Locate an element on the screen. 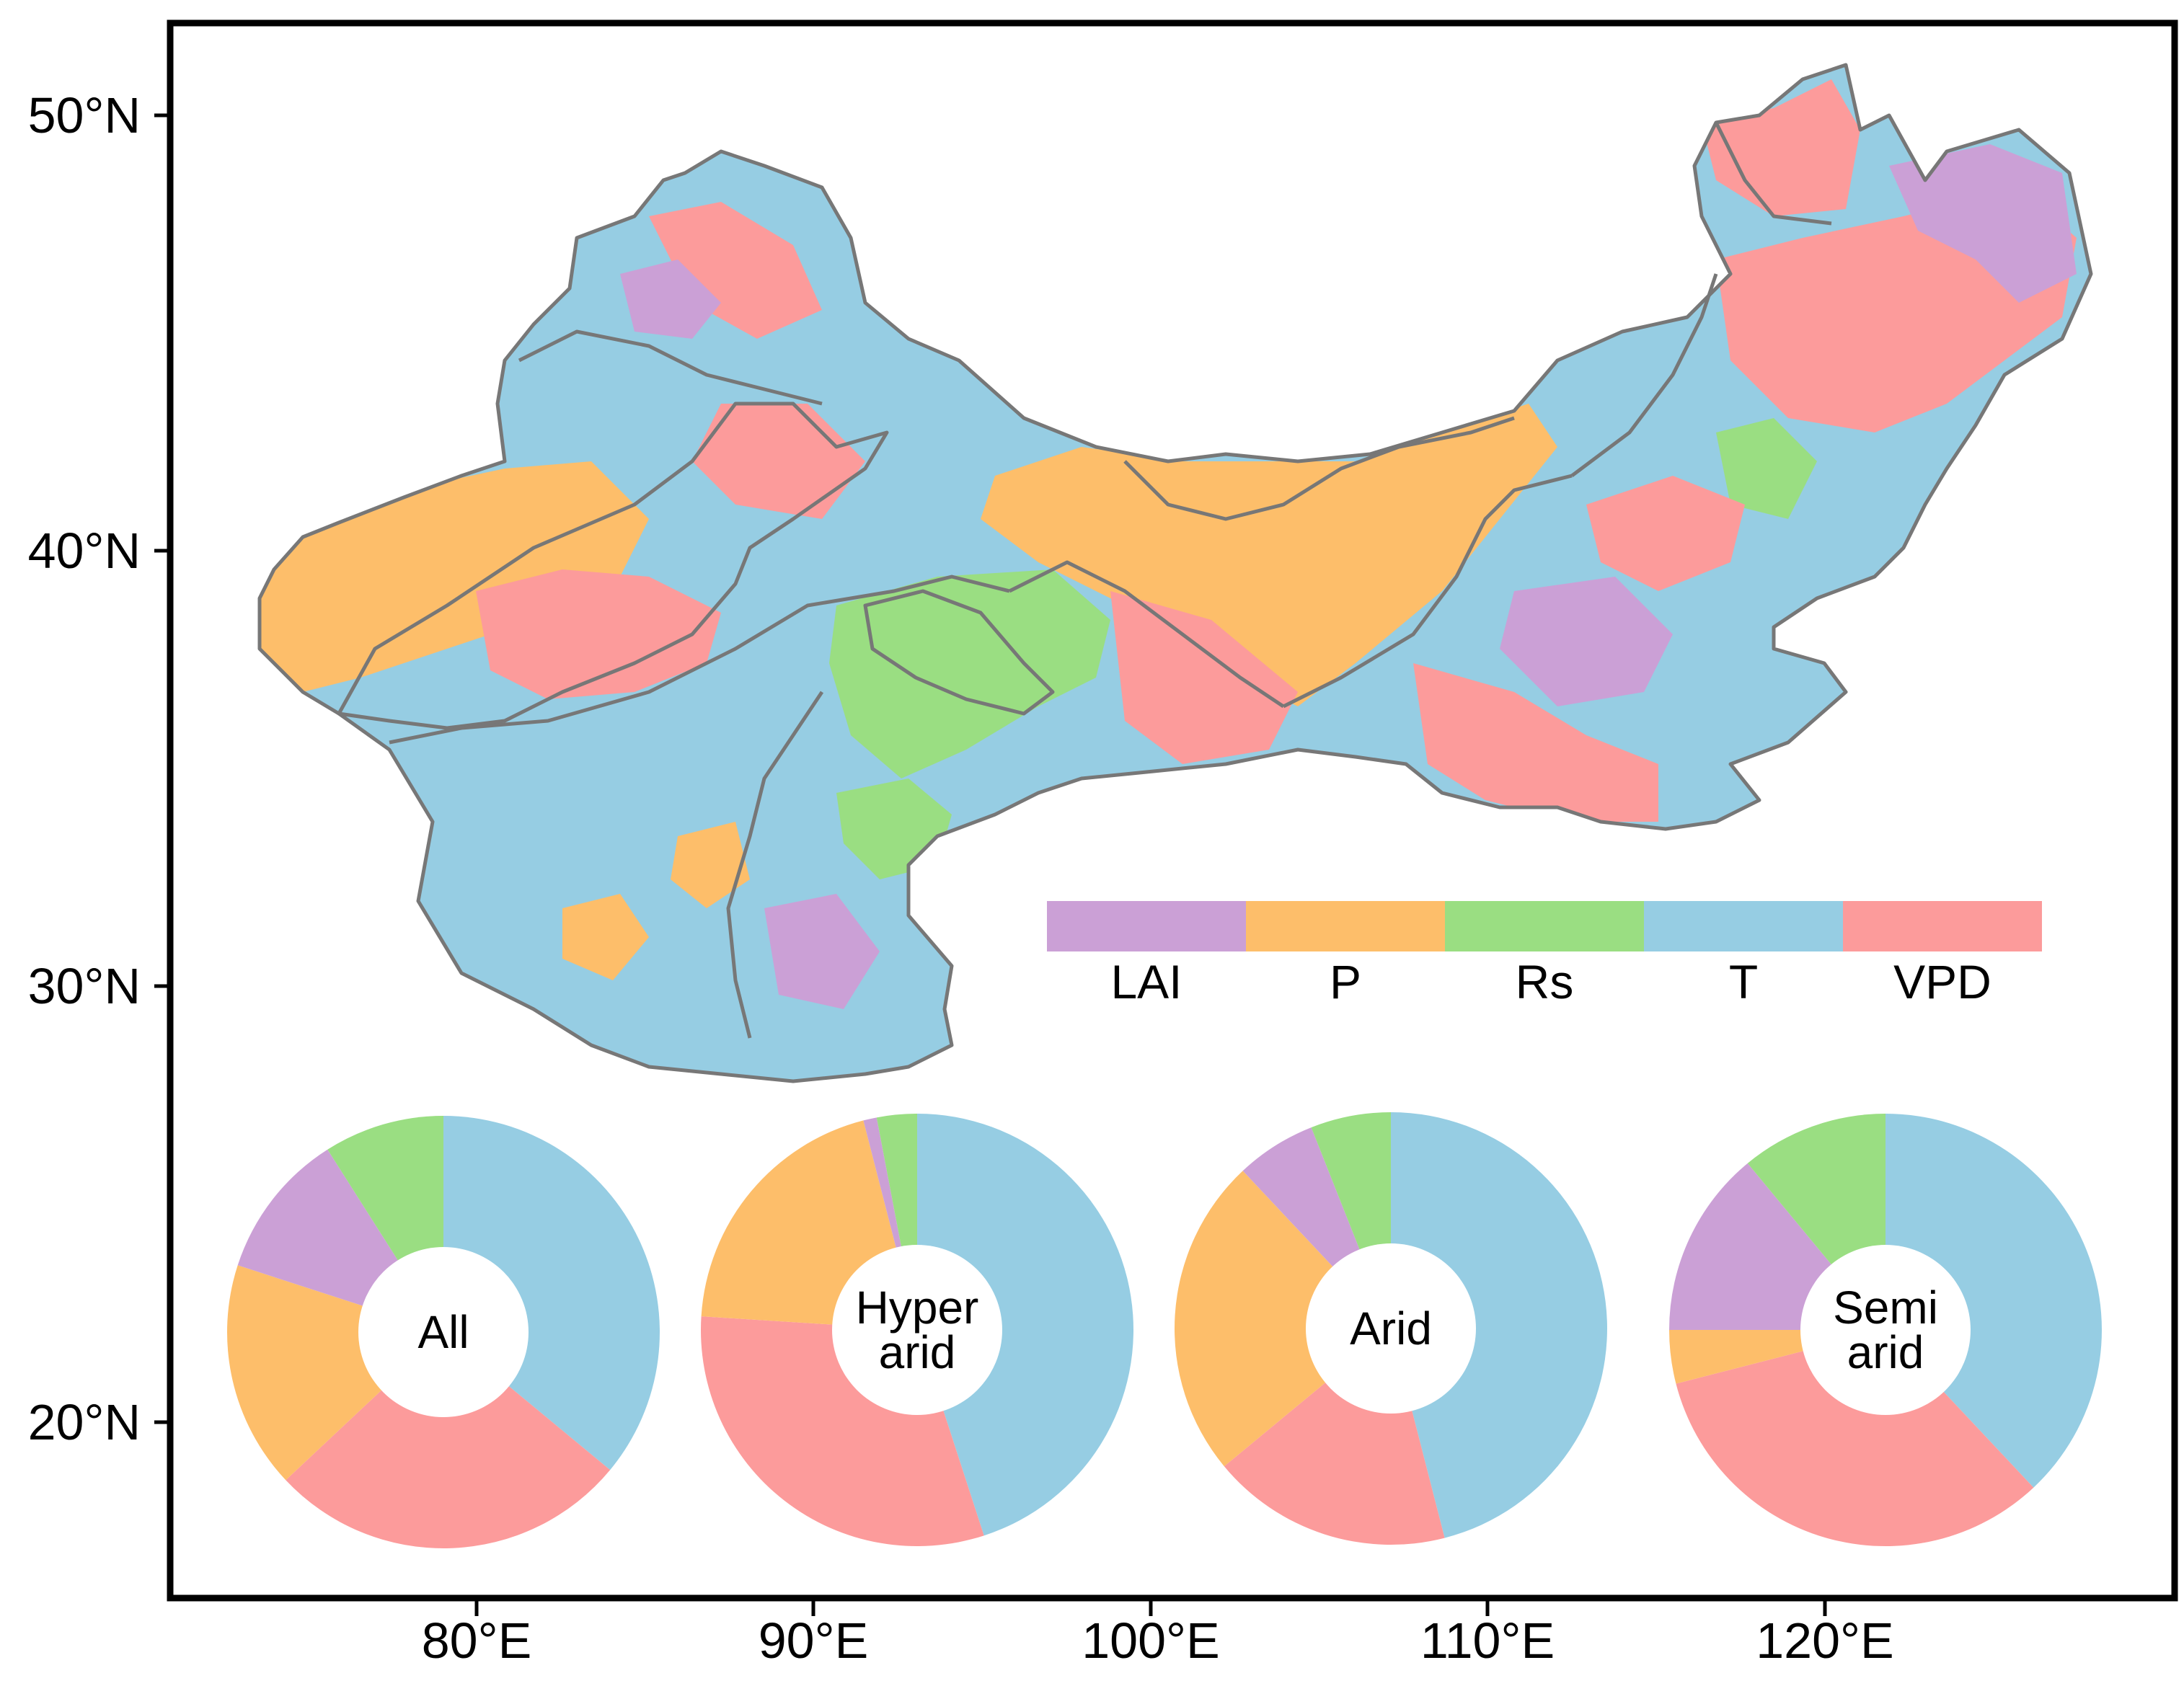 The width and height of the screenshot is (2184, 1686). boundary-inner-mongolia is located at coordinates (1319, 468).